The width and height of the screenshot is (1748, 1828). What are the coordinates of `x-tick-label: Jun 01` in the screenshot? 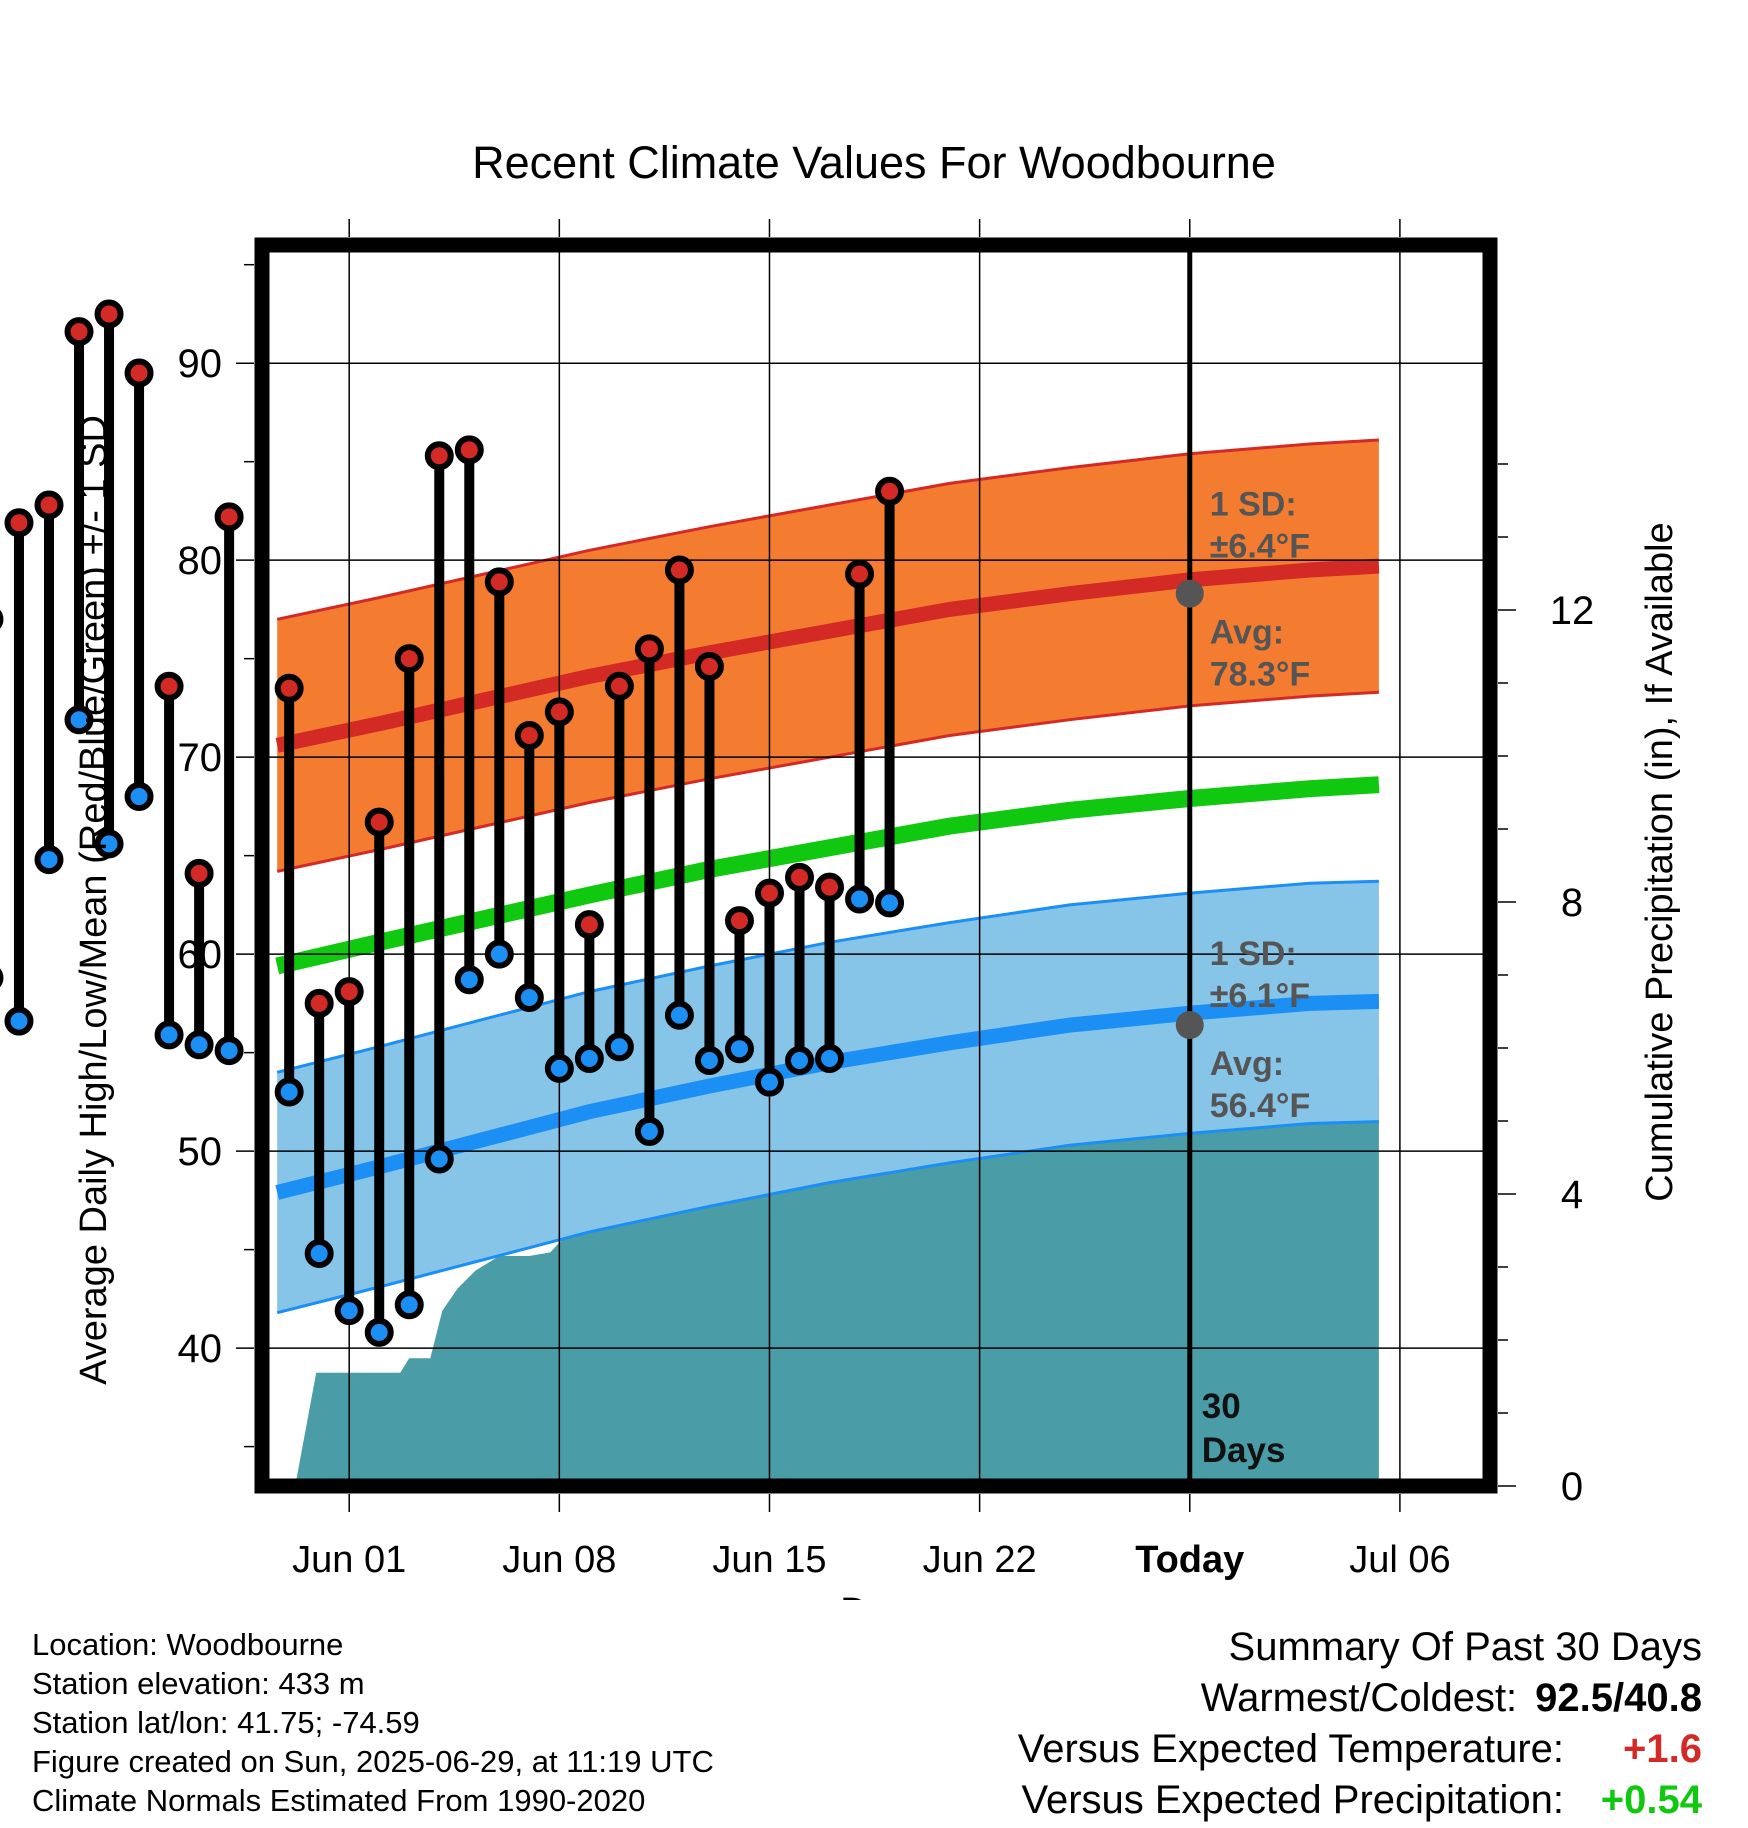 It's located at (349, 1560).